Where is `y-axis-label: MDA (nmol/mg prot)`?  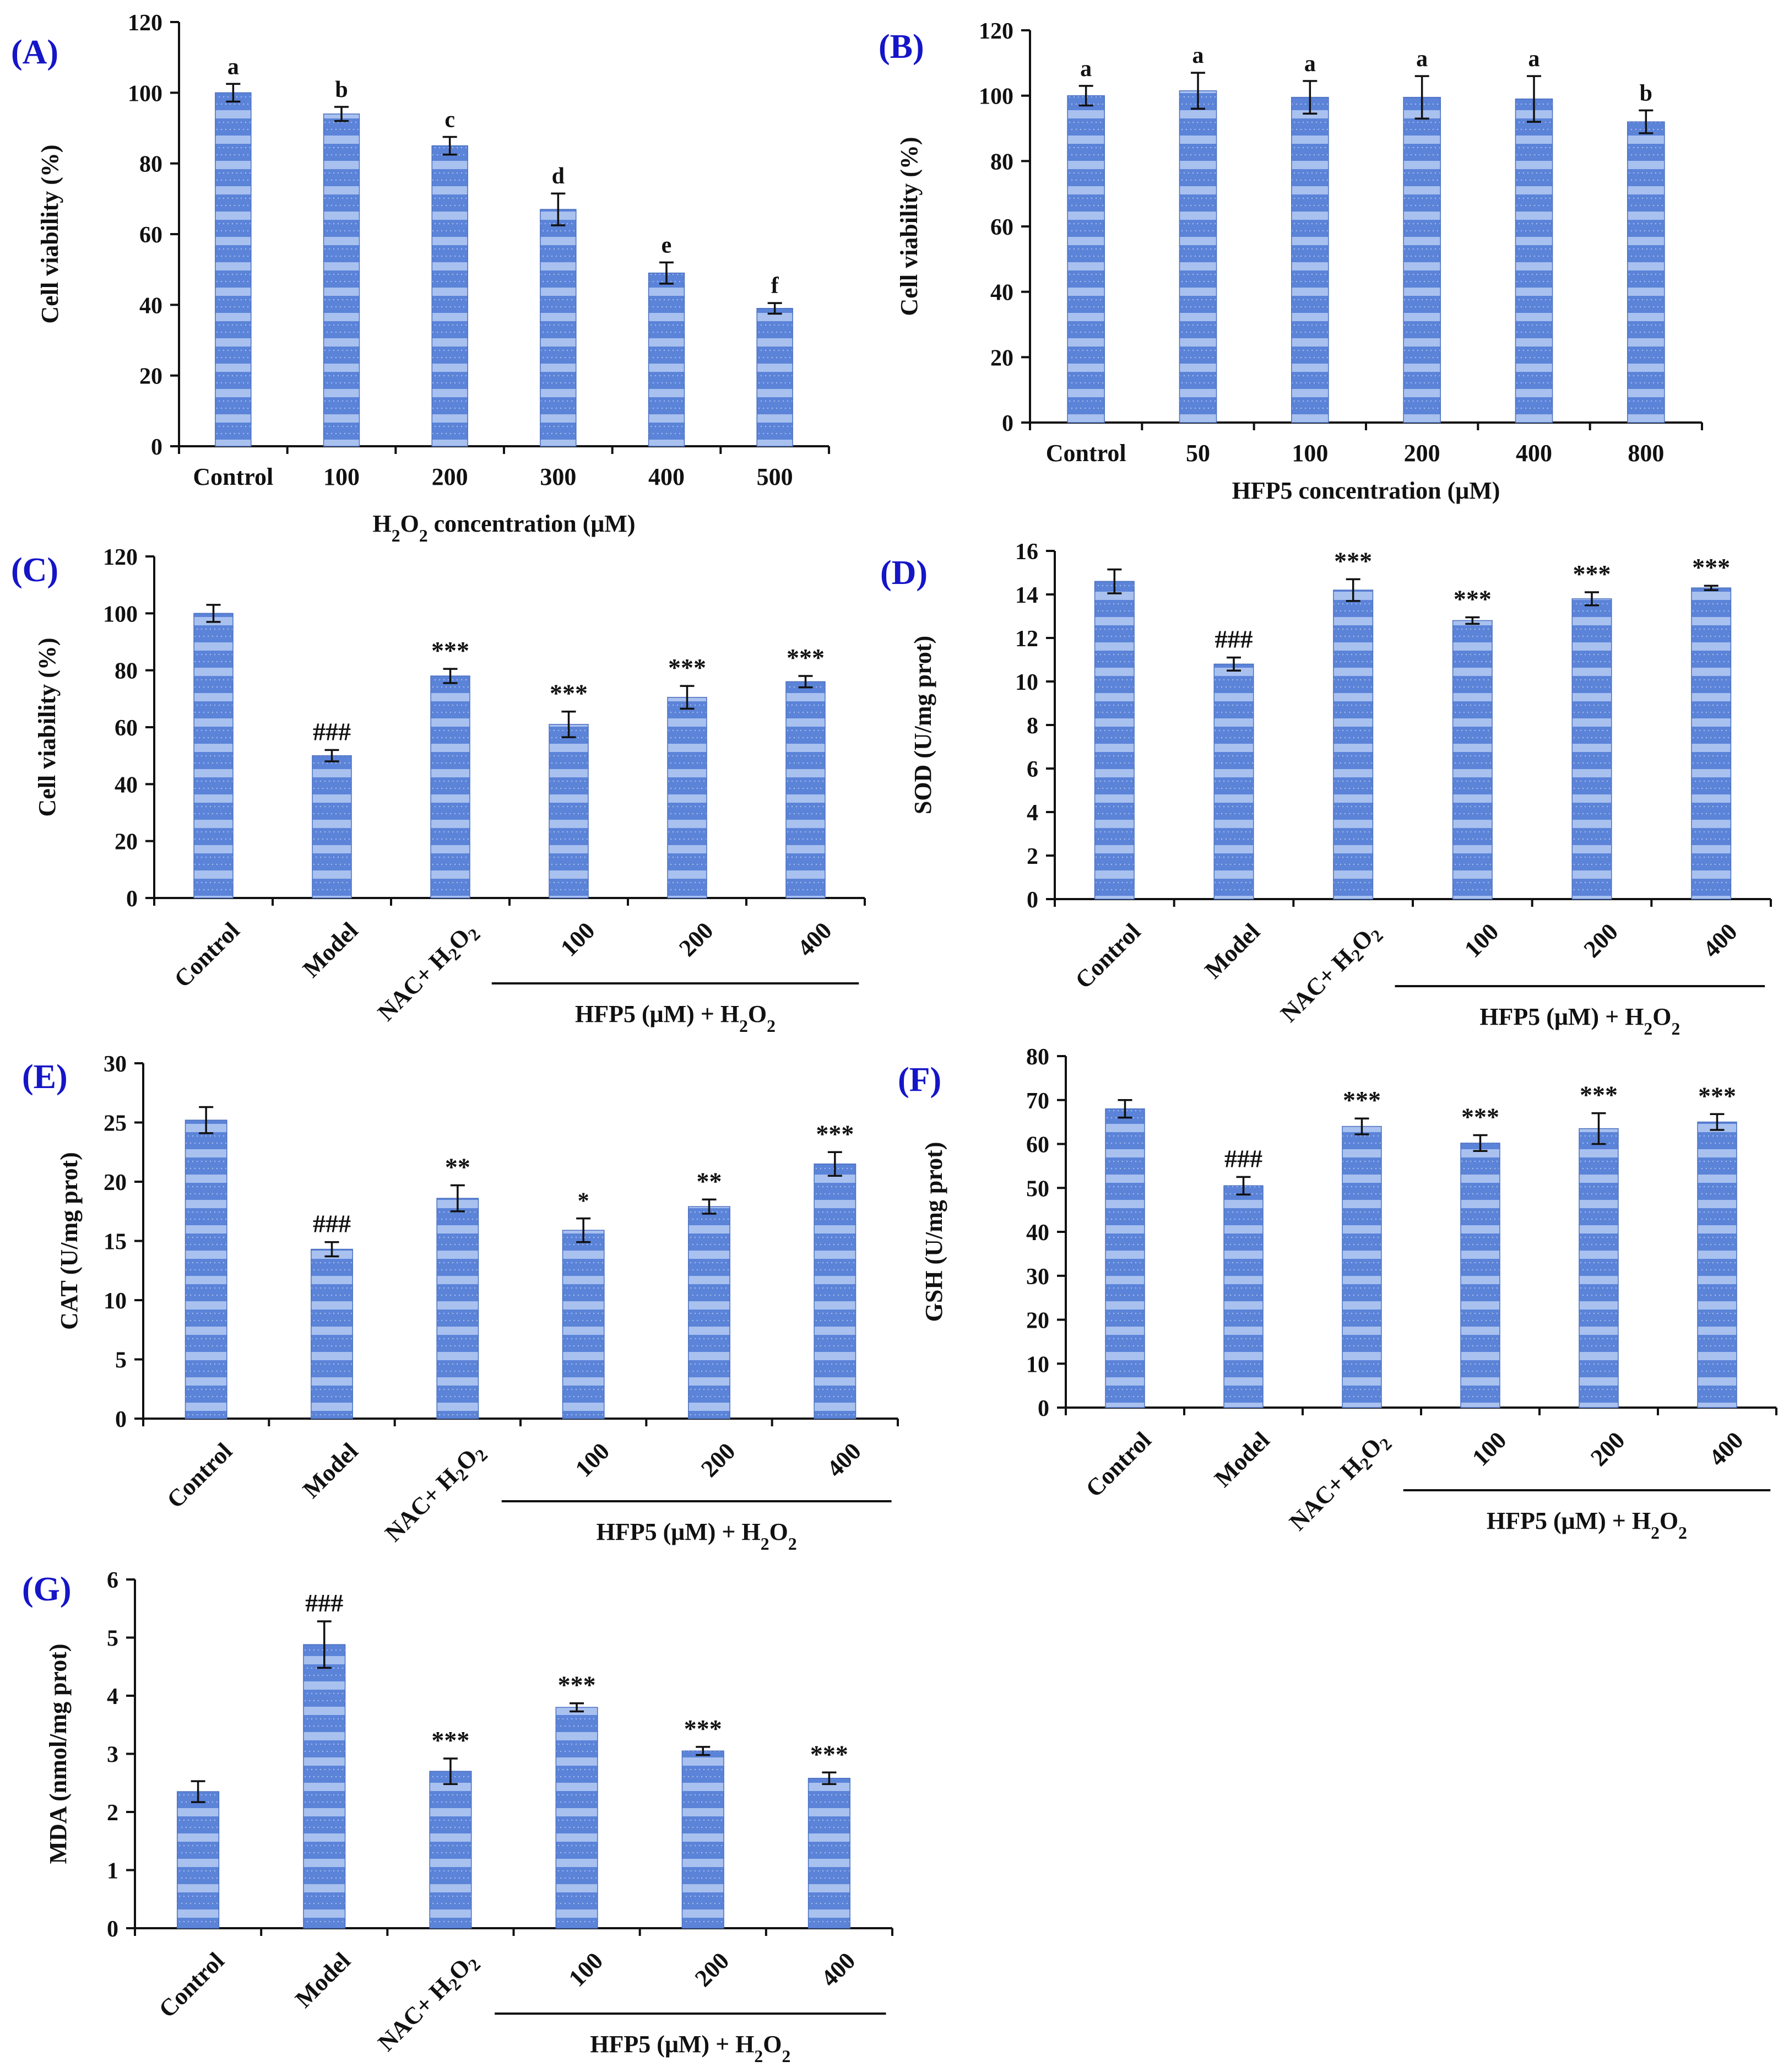 y-axis-label: MDA (nmol/mg prot) is located at coordinates (58, 1753).